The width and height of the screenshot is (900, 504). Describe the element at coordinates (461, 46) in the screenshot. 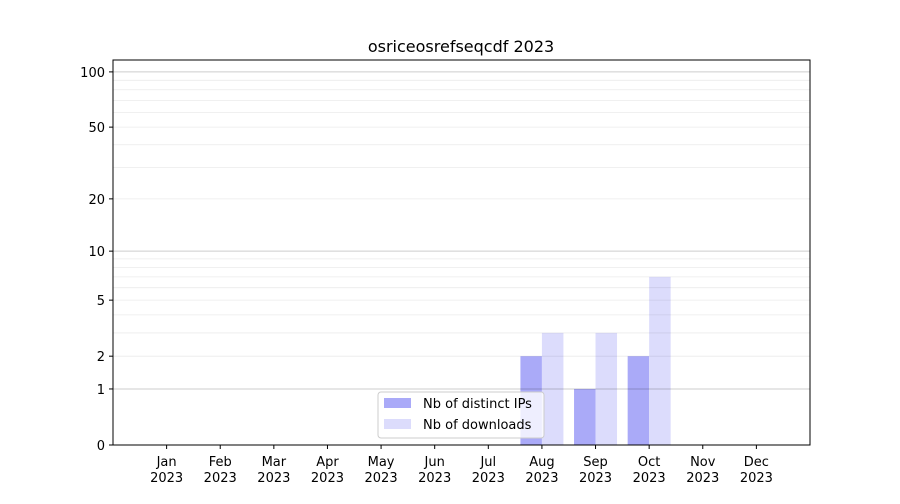

I see `chart-title: osriceosrefseqcdf 2023` at that location.